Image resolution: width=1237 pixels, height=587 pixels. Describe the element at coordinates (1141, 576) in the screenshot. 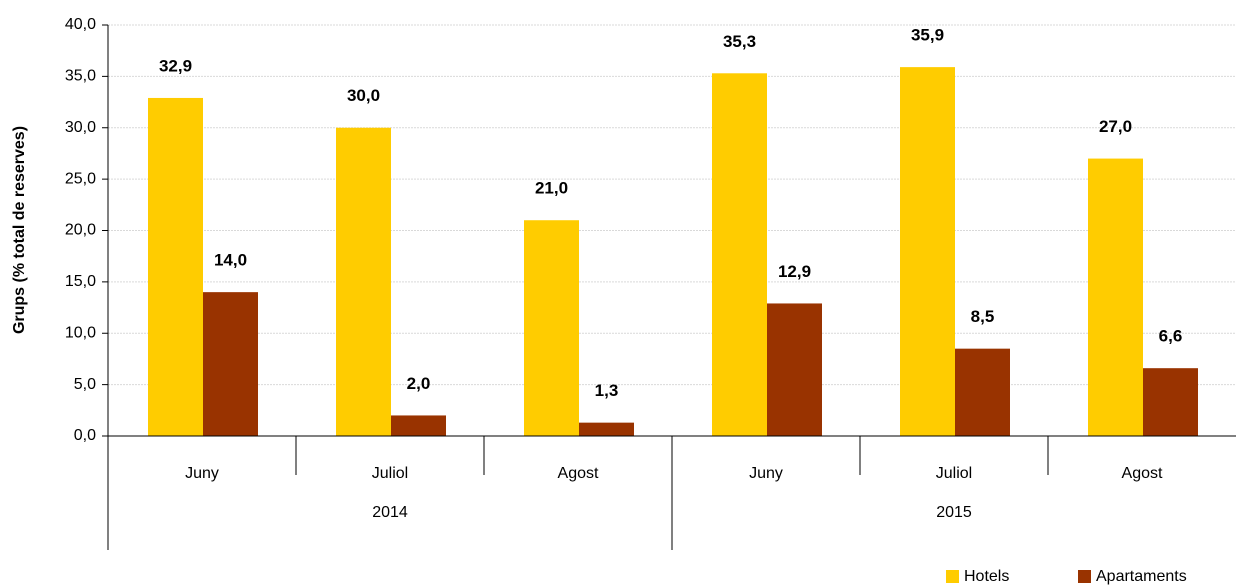

I see `legend-label: Apartaments` at that location.